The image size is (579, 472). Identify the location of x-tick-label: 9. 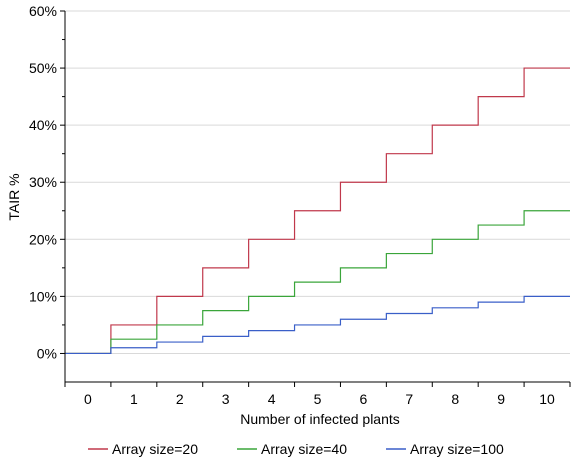
(501, 399).